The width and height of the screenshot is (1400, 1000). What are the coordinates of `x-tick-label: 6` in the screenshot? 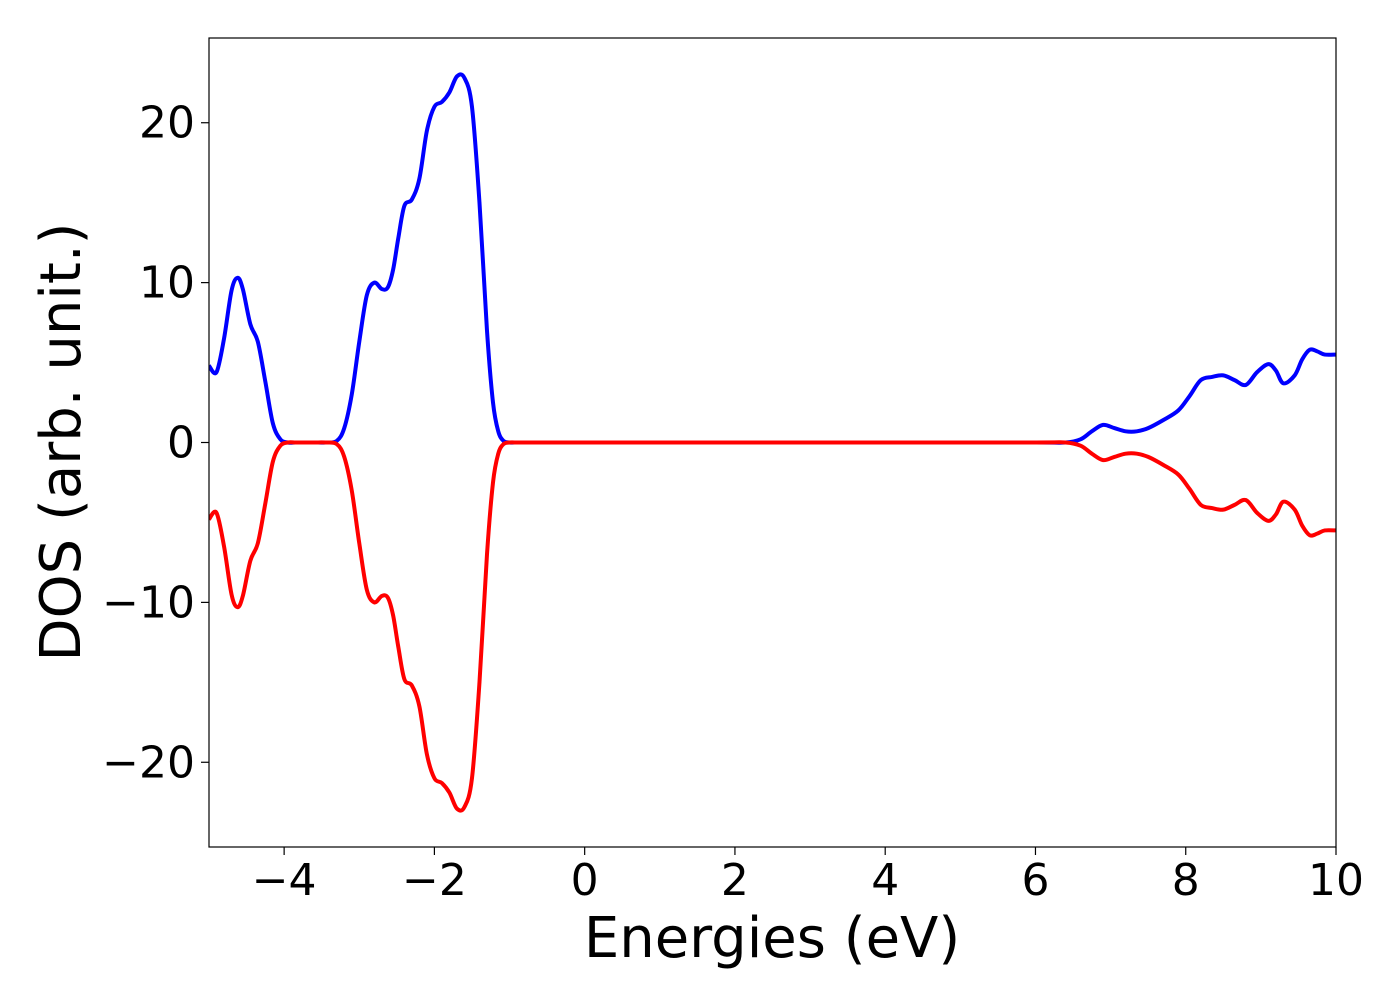 It's located at (1035, 880).